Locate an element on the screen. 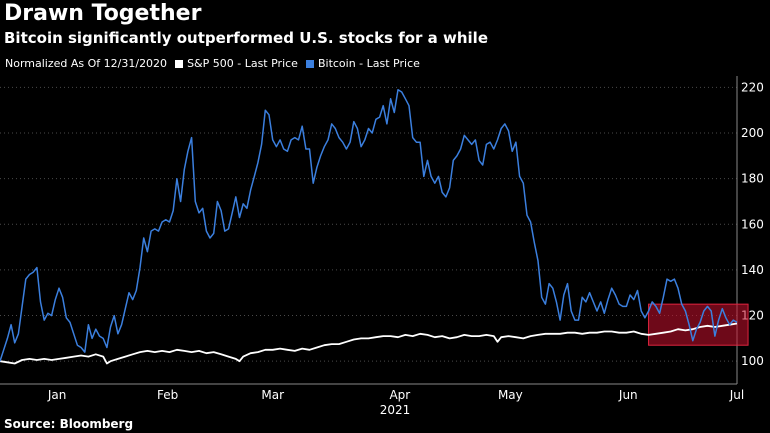 The height and width of the screenshot is (433, 770). x-axis-group-label: 2021 is located at coordinates (395, 410).